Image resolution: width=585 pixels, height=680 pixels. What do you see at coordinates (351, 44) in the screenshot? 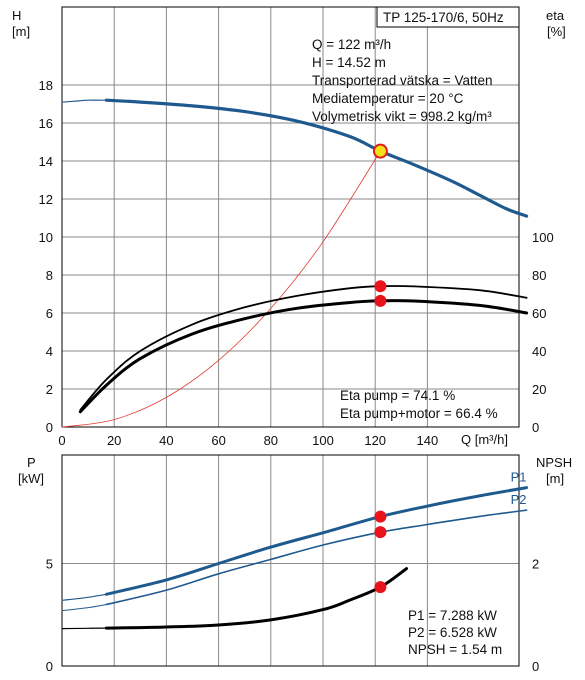
I see `info-line: Q = 122 m³/h` at bounding box center [351, 44].